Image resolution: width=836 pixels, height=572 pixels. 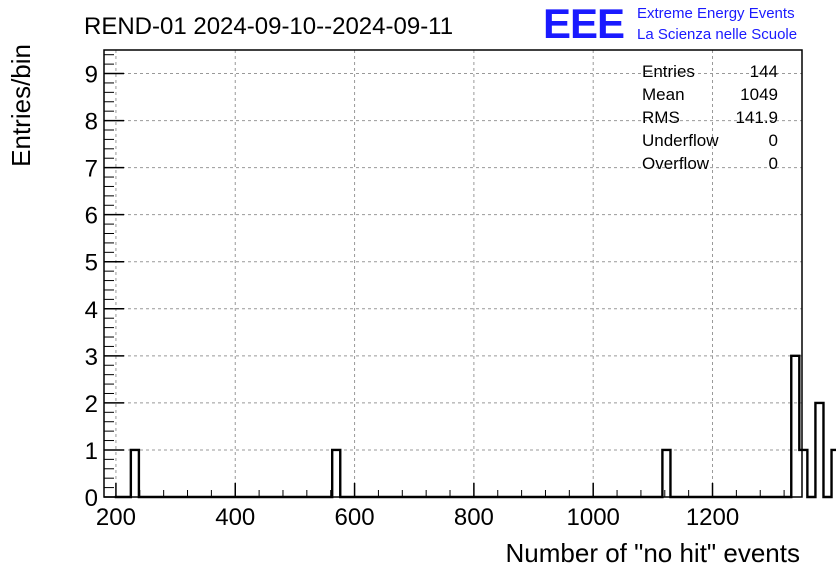 I want to click on x-tick-label: 600, so click(x=355, y=517).